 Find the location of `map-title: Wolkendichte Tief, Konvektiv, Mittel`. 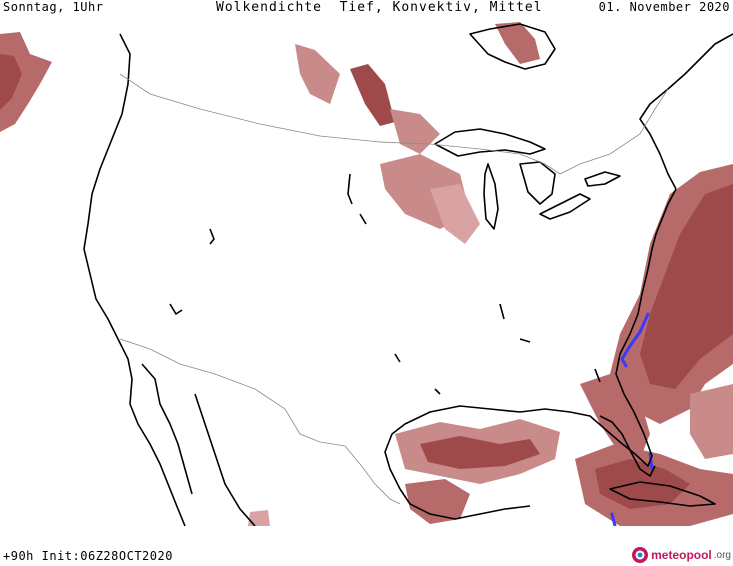

map-title: Wolkendichte Tief, Konvektiv, Mittel is located at coordinates (379, 7).